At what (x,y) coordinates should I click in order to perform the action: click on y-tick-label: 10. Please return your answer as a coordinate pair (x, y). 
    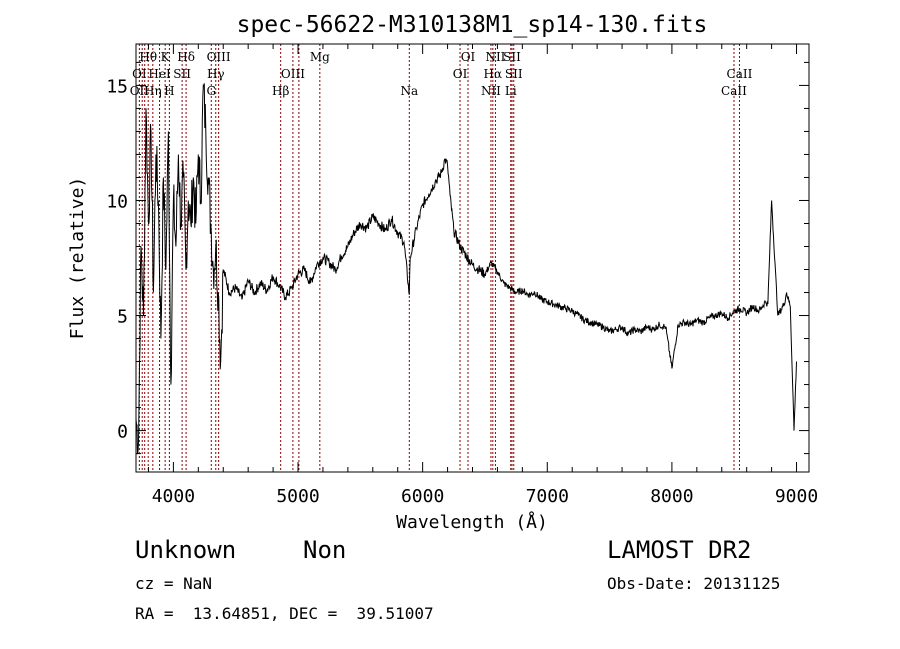
    Looking at the image, I should click on (117, 201).